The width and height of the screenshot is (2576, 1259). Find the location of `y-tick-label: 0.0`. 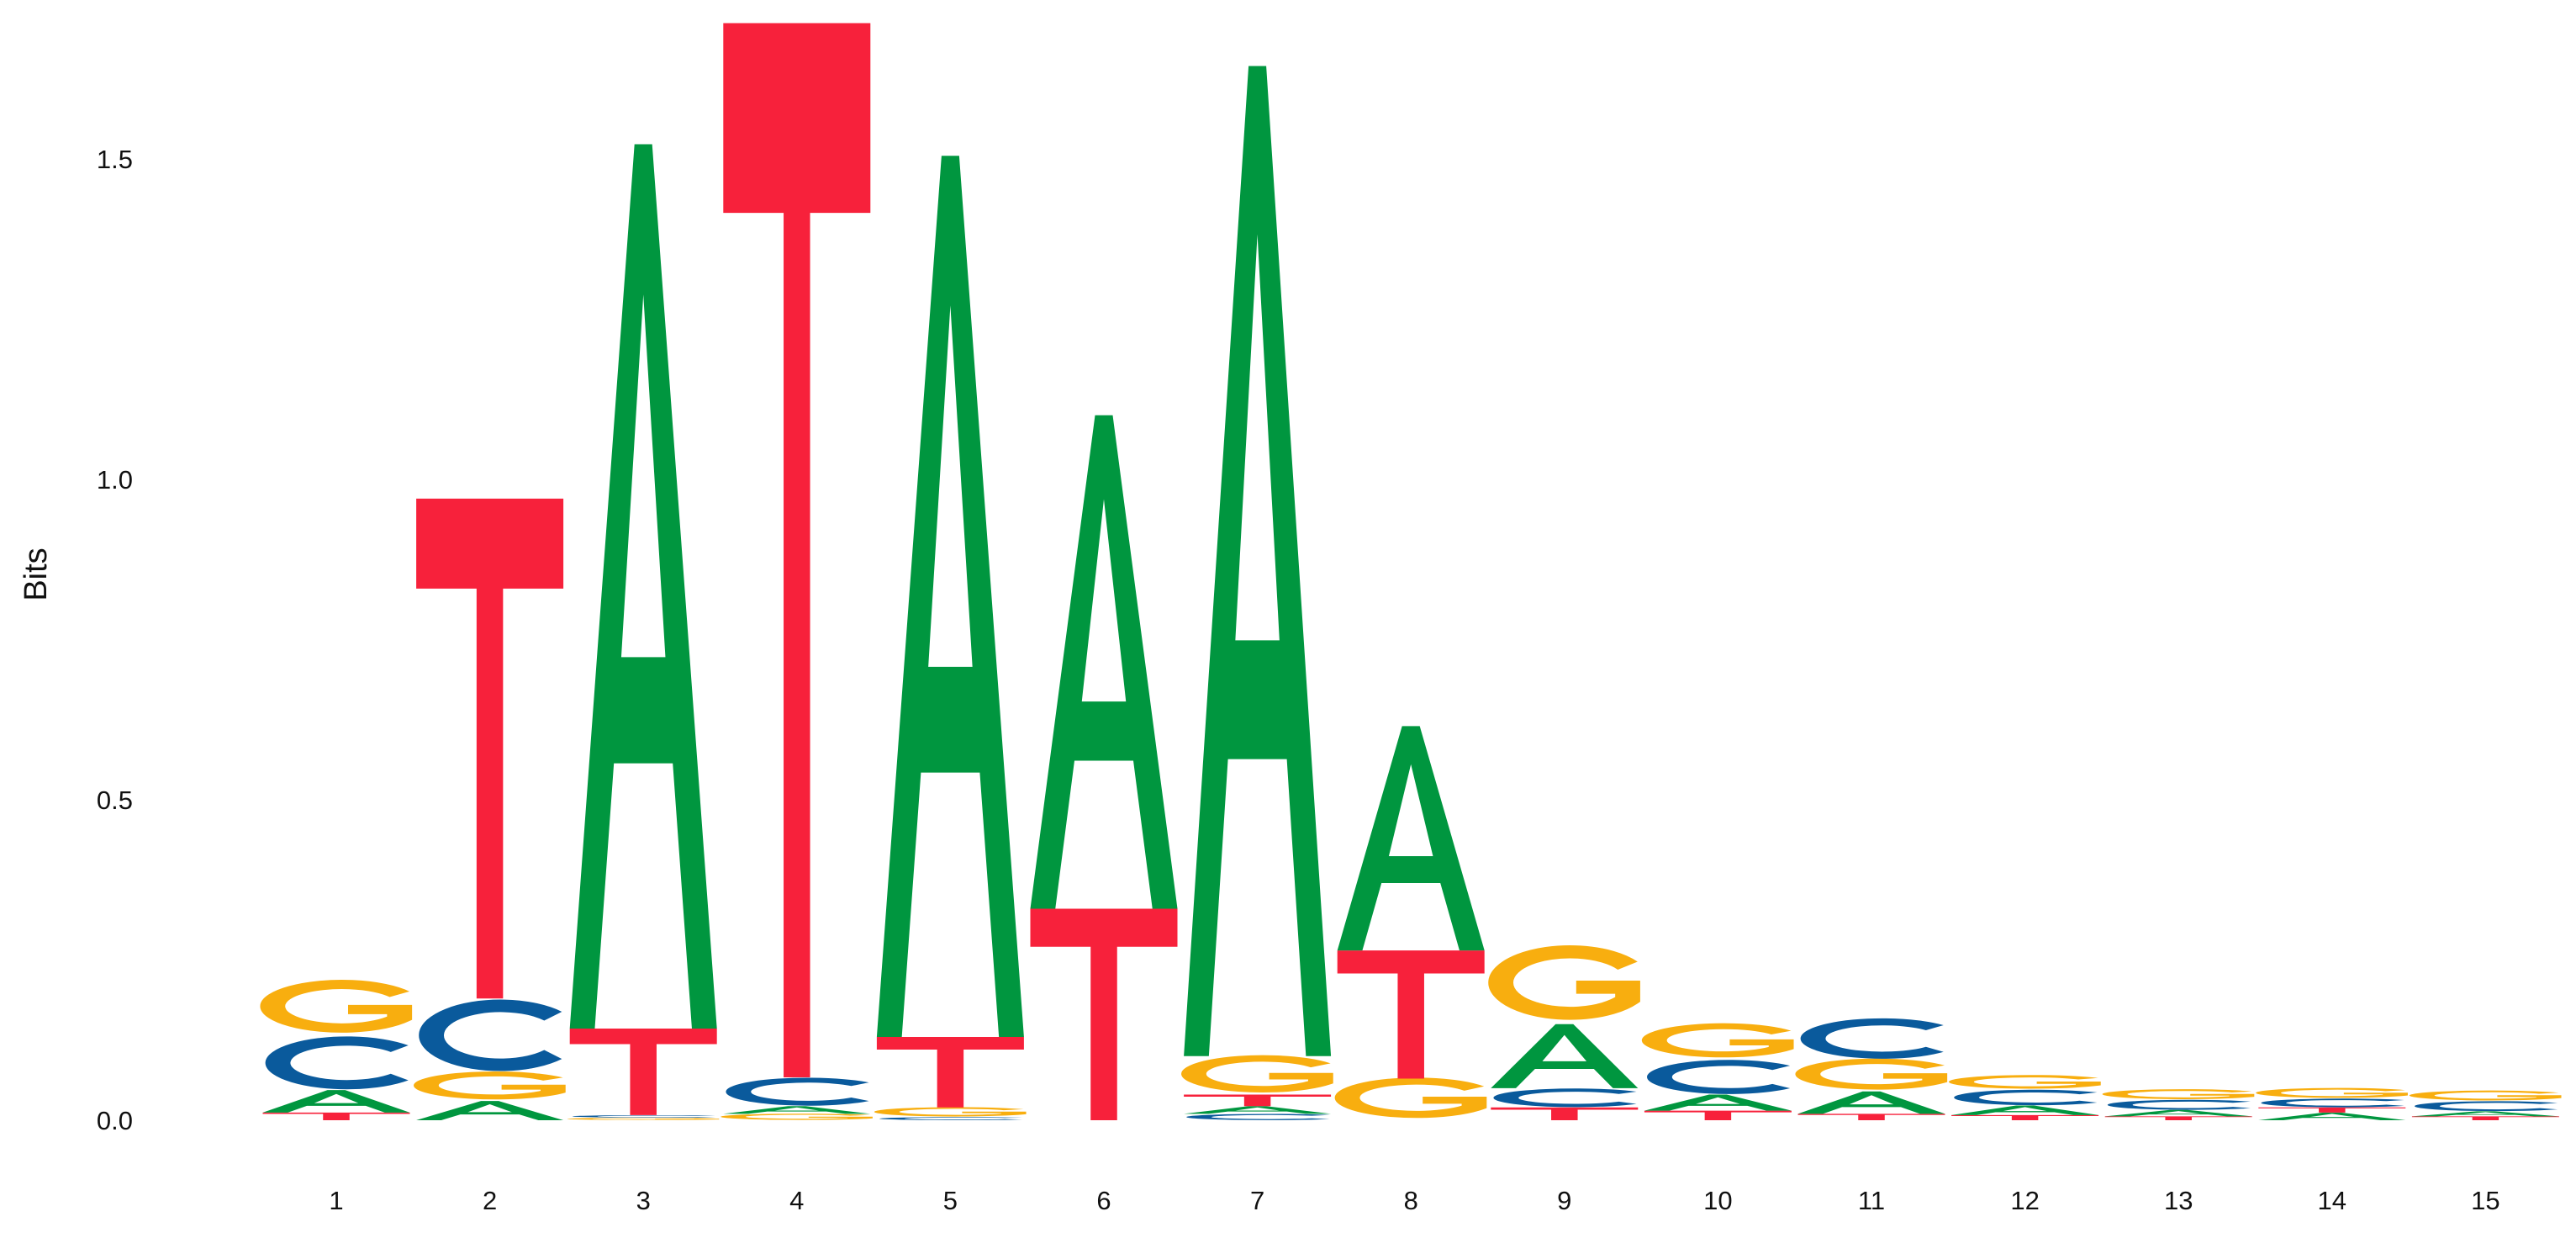

y-tick-label: 0.0 is located at coordinates (115, 1120).